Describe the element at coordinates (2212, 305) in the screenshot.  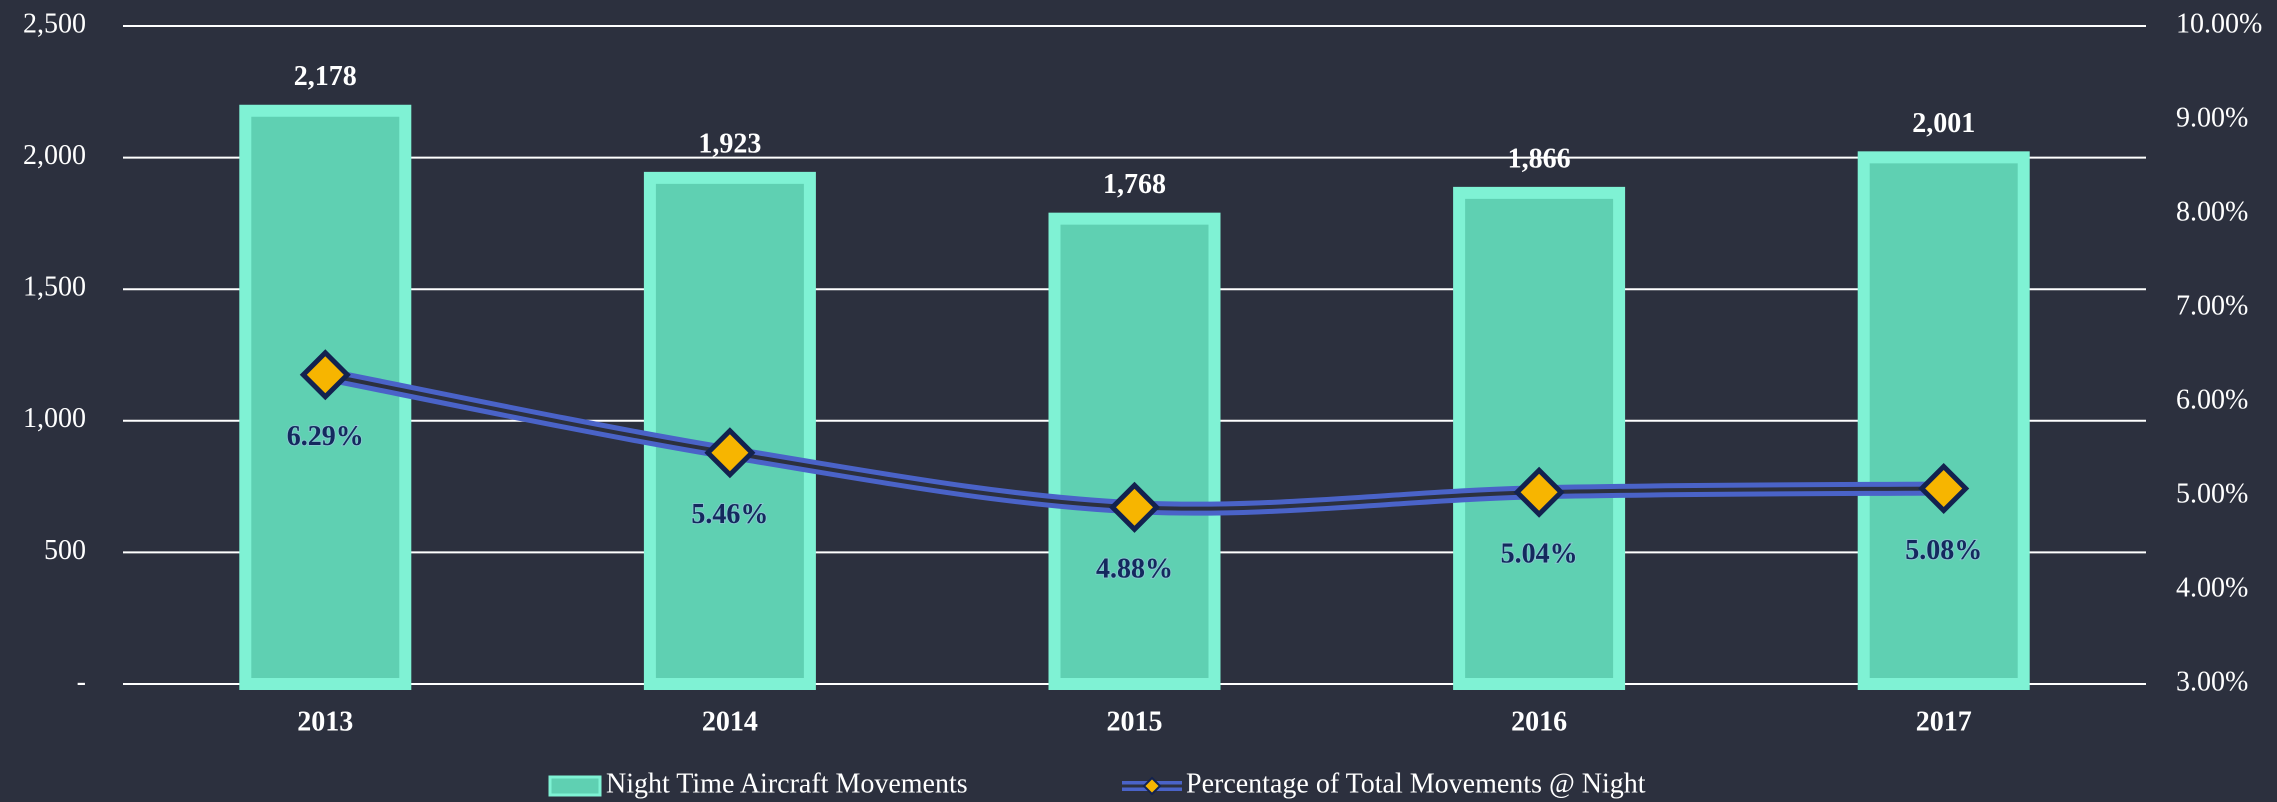
I see `y2-tick-label: 7.00%` at that location.